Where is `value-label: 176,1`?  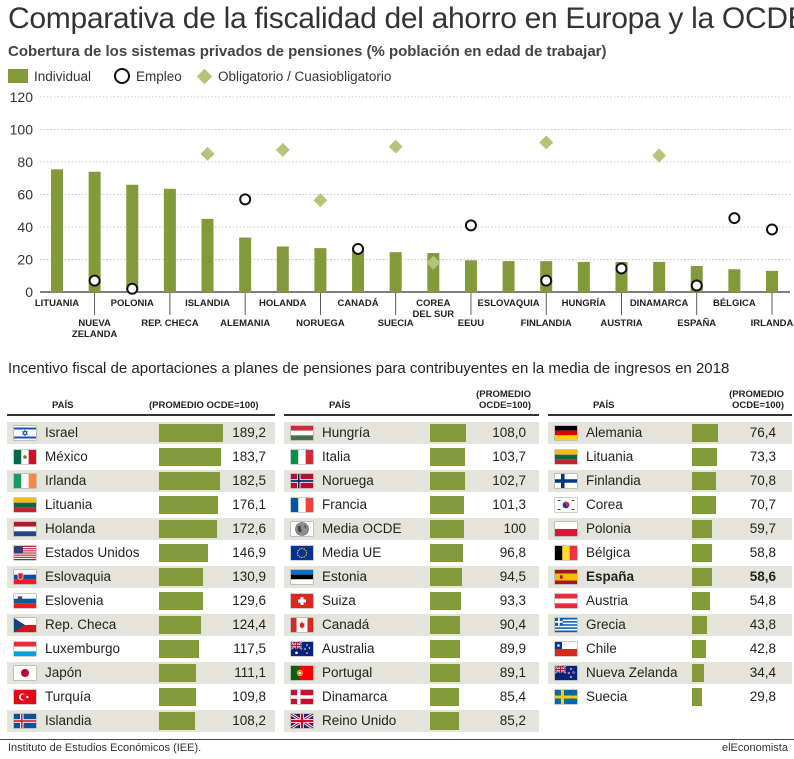 value-label: 176,1 is located at coordinates (249, 504).